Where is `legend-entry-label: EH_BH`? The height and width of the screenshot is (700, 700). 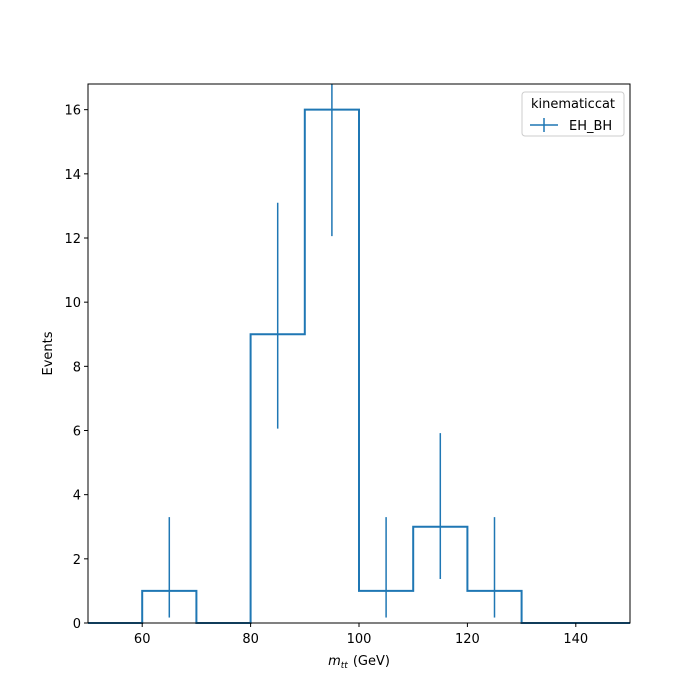 legend-entry-label: EH_BH is located at coordinates (590, 126).